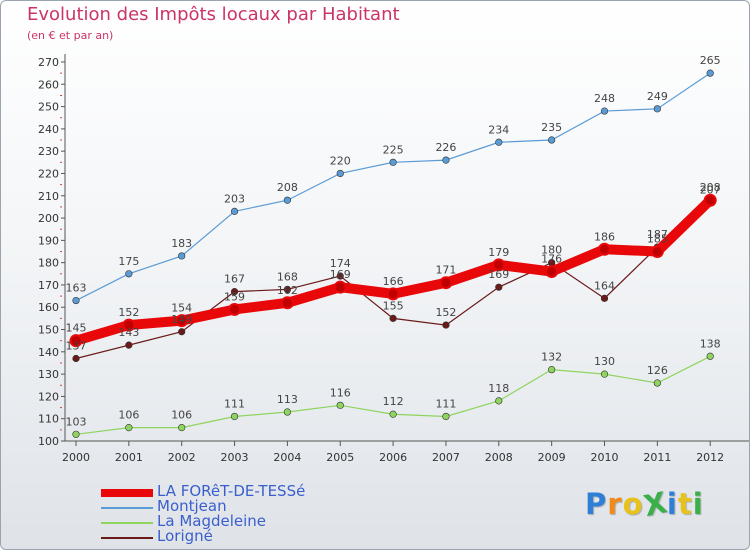  What do you see at coordinates (685, 504) in the screenshot?
I see `logo-letter: t` at bounding box center [685, 504].